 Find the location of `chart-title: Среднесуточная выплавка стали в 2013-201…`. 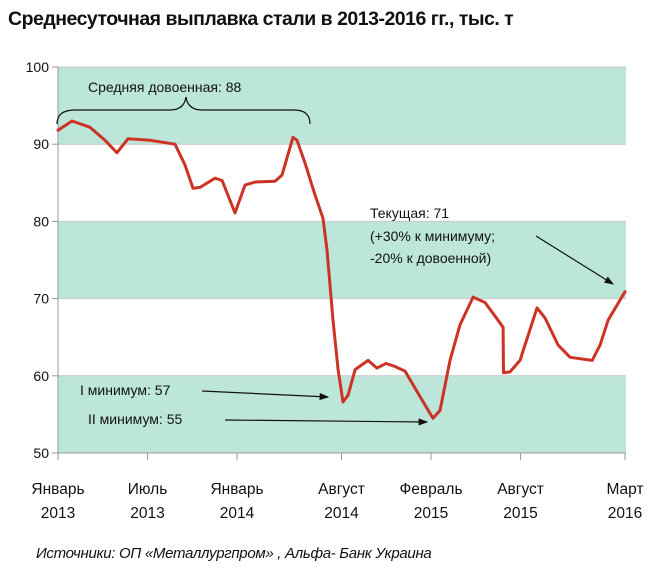

chart-title: Среднесуточная выплавка стали в 2013-201… is located at coordinates (261, 19).